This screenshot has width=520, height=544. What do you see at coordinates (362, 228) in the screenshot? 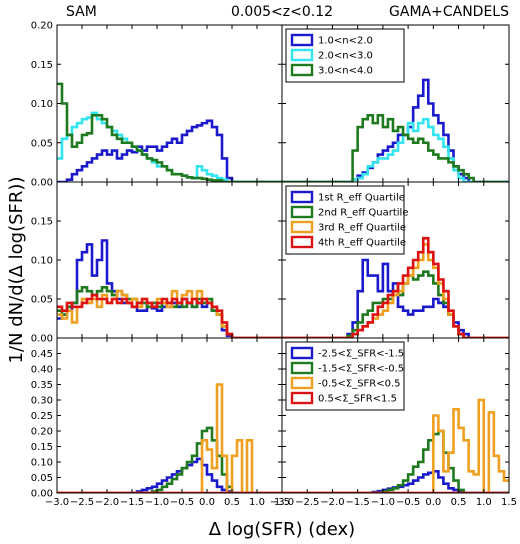
I see `legend-label: 3rd R_eff Quartile` at bounding box center [362, 228].